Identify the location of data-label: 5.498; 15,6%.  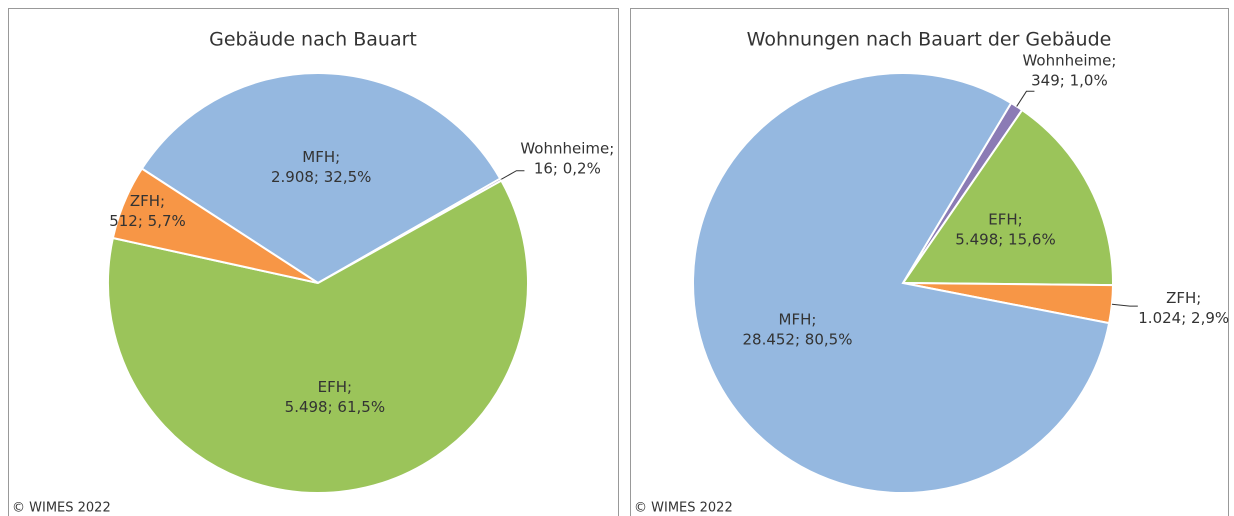
(1005, 239).